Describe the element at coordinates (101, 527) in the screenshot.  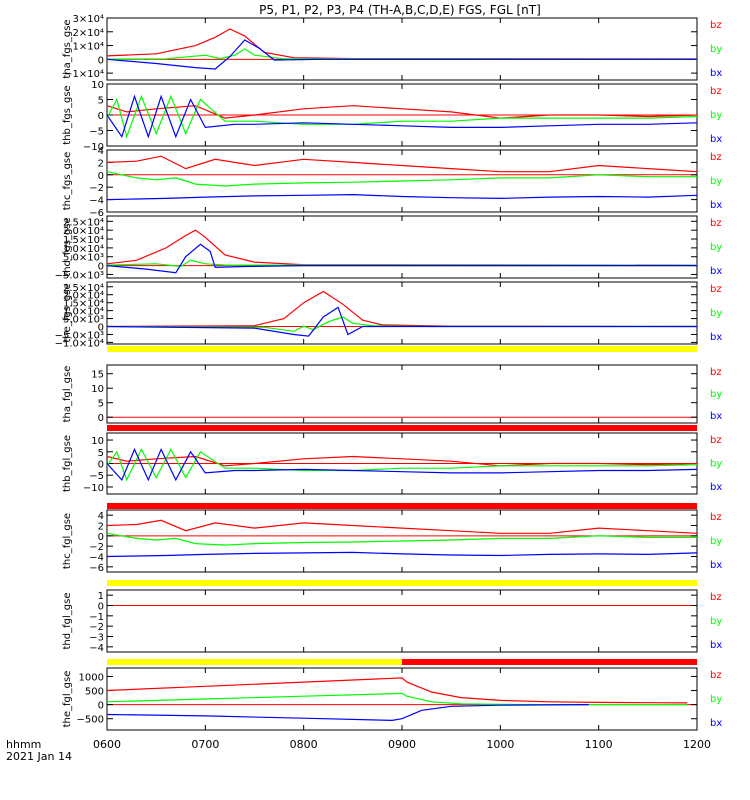
I see `y-tick-label: 2` at that location.